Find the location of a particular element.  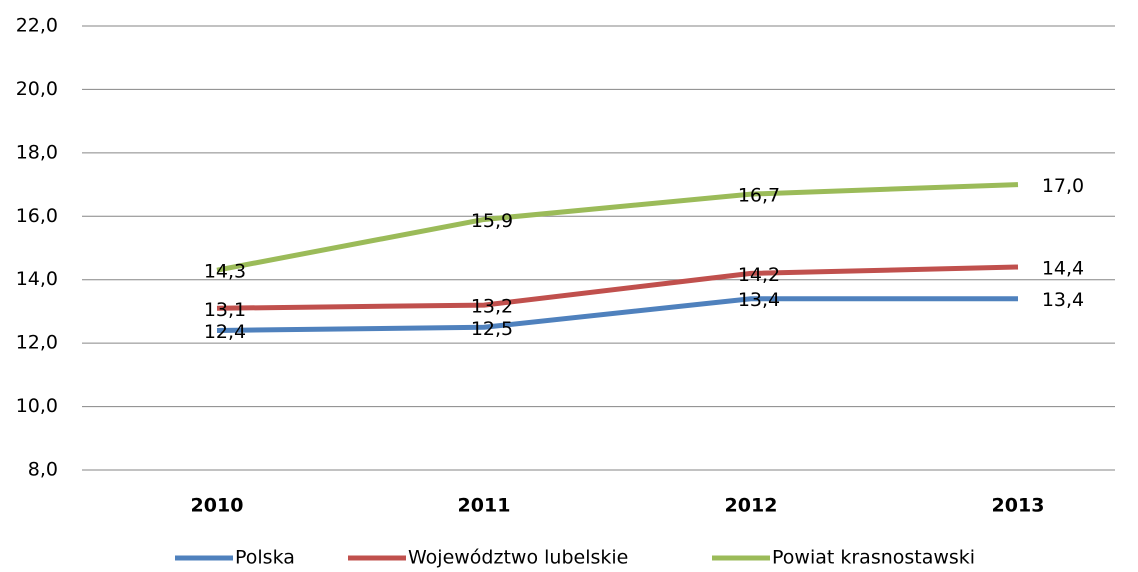

y-tick-label: 22,0 is located at coordinates (37, 26).